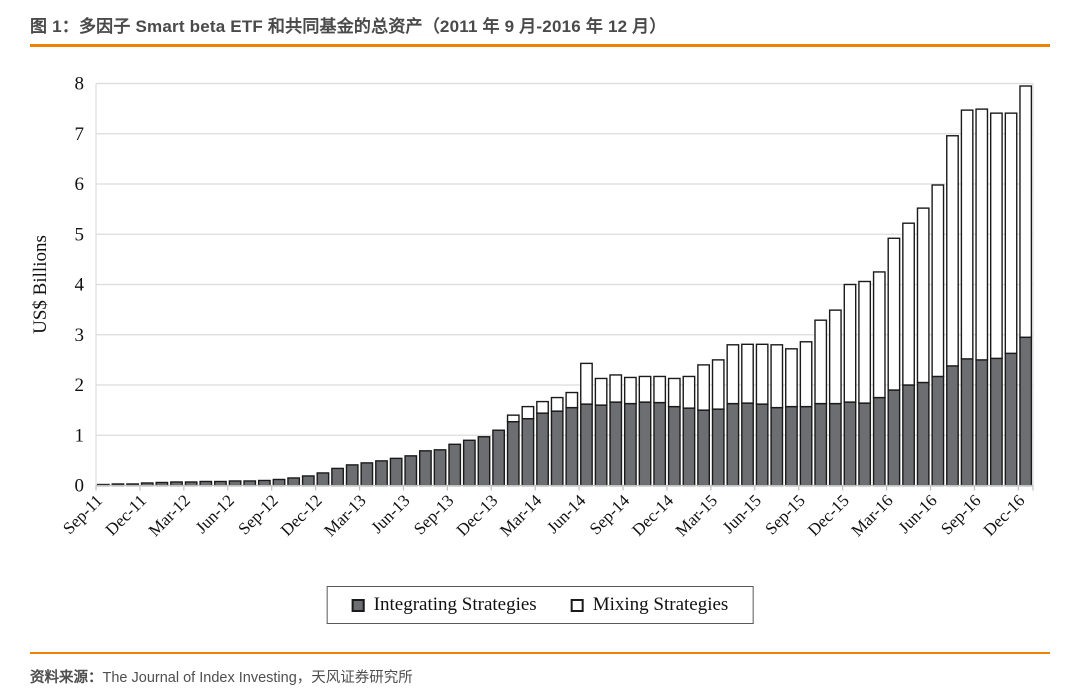 The height and width of the screenshot is (698, 1080). What do you see at coordinates (358, 605) in the screenshot?
I see `integrating-swatch-icon` at bounding box center [358, 605].